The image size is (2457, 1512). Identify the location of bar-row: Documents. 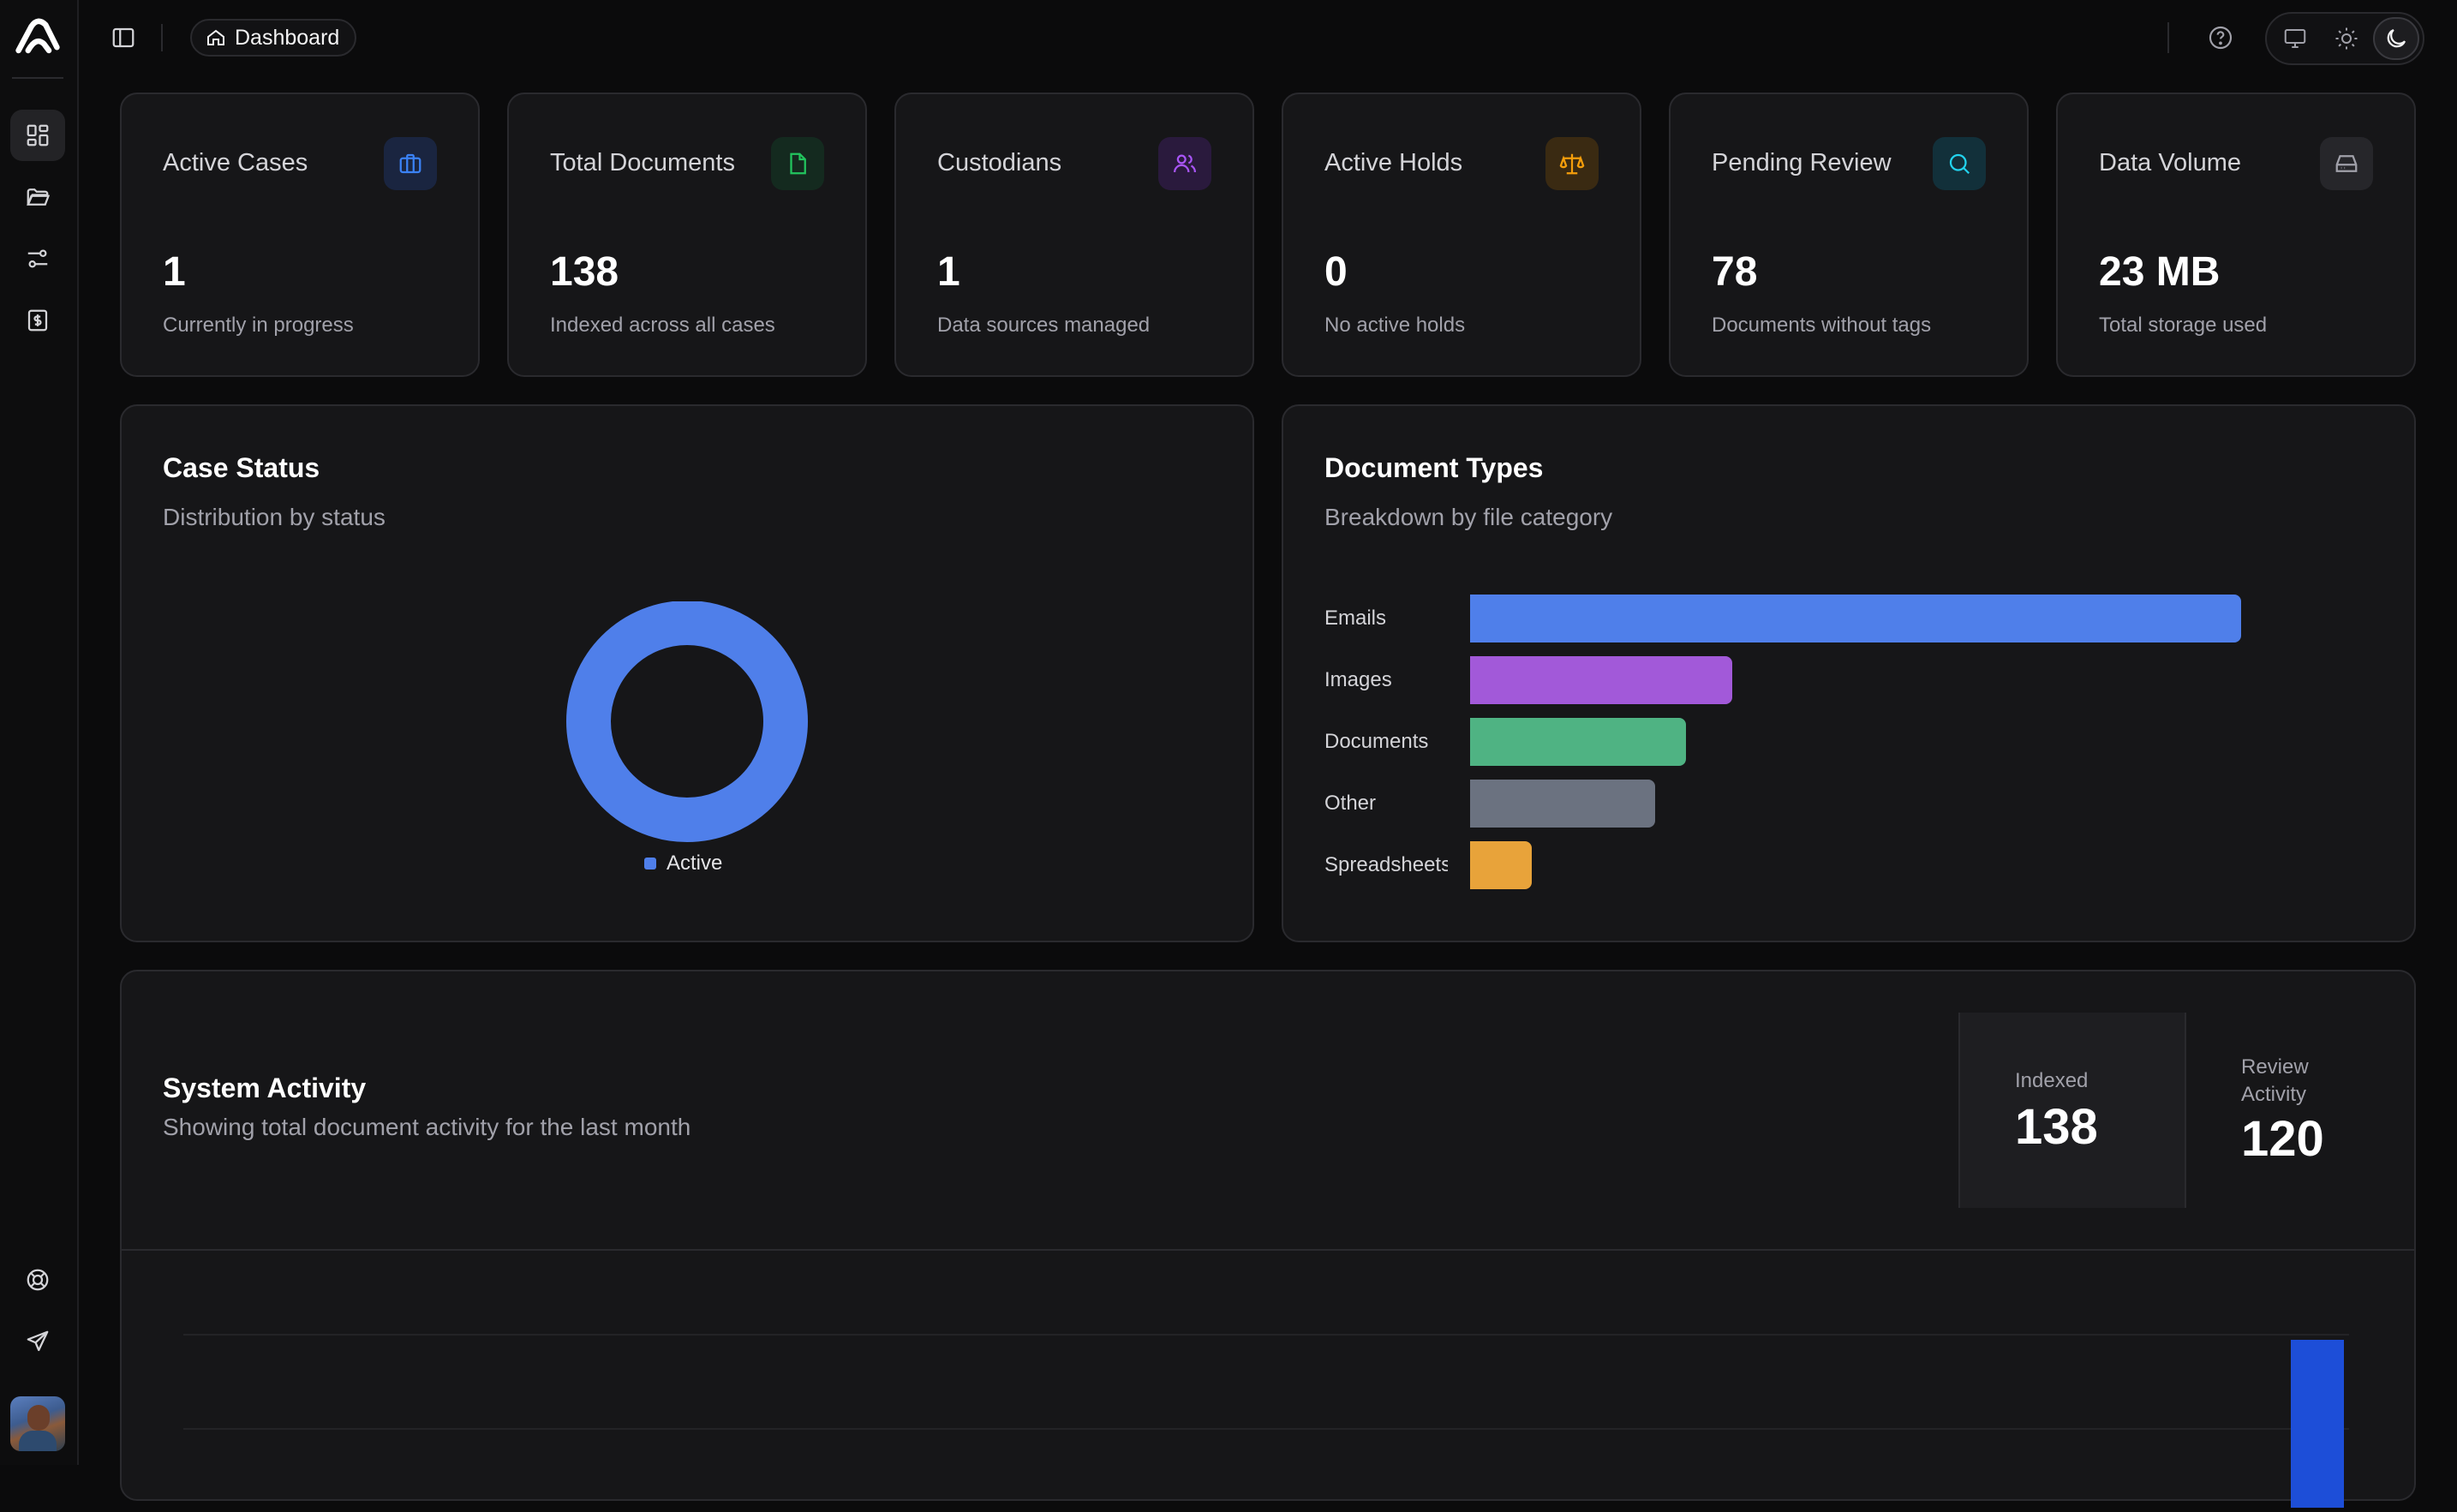
(1838, 742).